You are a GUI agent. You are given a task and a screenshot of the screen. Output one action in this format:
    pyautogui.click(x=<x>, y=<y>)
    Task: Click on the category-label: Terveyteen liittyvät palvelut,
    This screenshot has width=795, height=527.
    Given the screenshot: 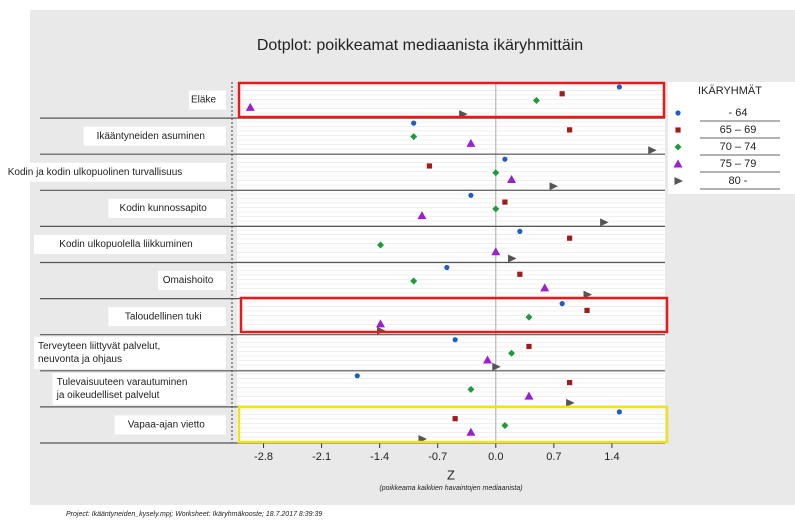 What is the action you would take?
    pyautogui.click(x=99, y=346)
    